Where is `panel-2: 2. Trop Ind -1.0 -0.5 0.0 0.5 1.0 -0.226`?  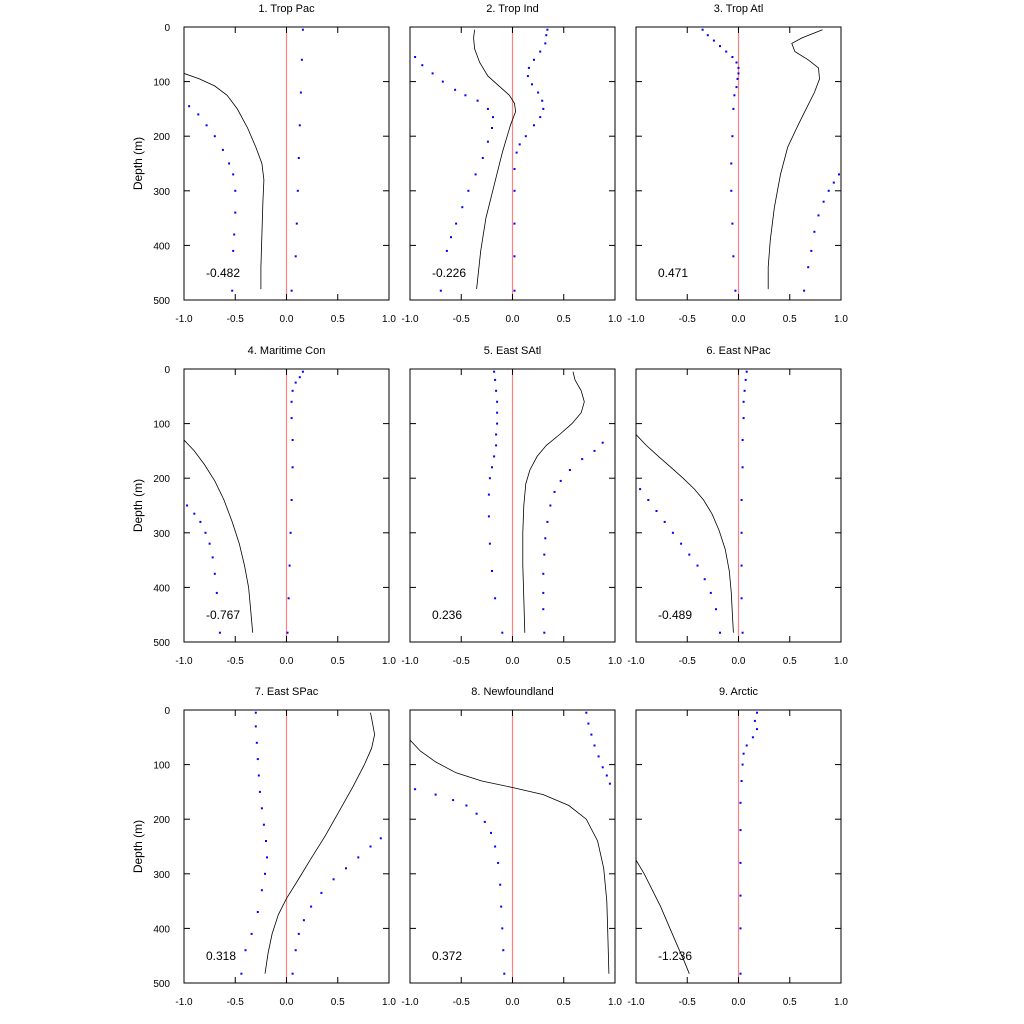
panel-2: 2. Trop Ind -1.0 -0.5 0.0 0.5 1.0 -0.226 is located at coordinates (511, 164).